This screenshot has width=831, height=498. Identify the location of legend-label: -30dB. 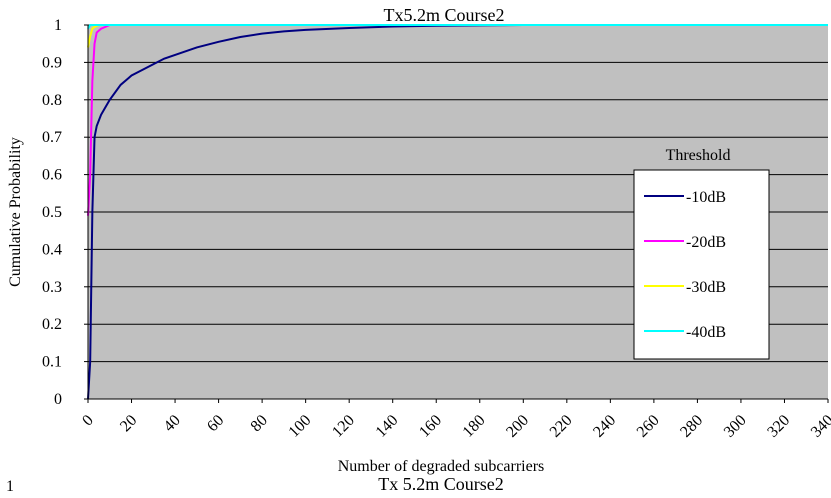
(706, 287).